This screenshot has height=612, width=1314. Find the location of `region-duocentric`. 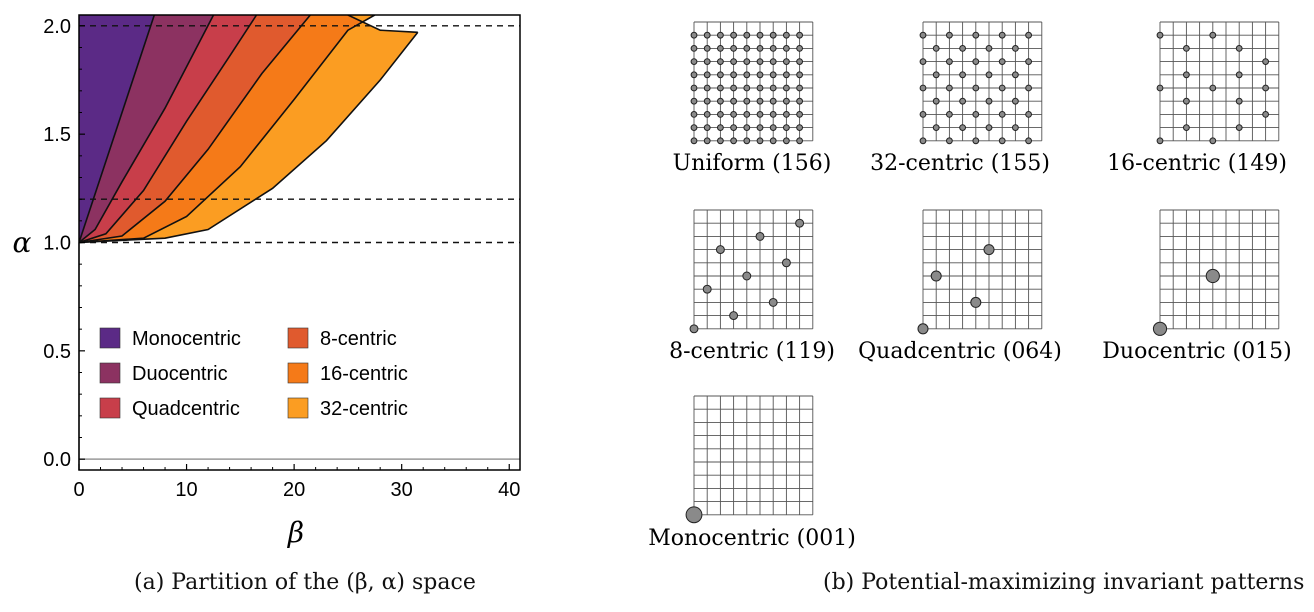

region-duocentric is located at coordinates (146, 129).